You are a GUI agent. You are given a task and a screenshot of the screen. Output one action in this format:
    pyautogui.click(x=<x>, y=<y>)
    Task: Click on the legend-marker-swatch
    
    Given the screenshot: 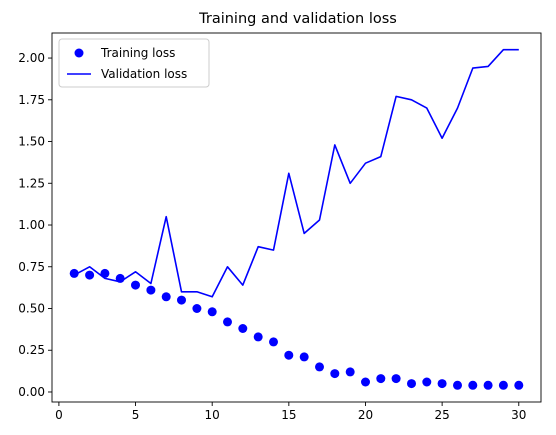 What is the action you would take?
    pyautogui.click(x=79, y=53)
    